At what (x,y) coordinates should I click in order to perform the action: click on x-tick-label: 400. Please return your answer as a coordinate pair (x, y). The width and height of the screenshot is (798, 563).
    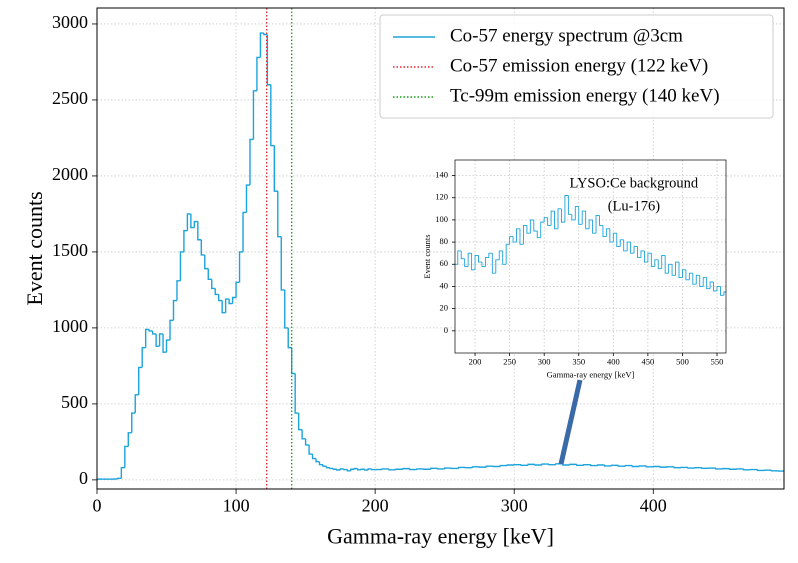
    Looking at the image, I should click on (613, 361).